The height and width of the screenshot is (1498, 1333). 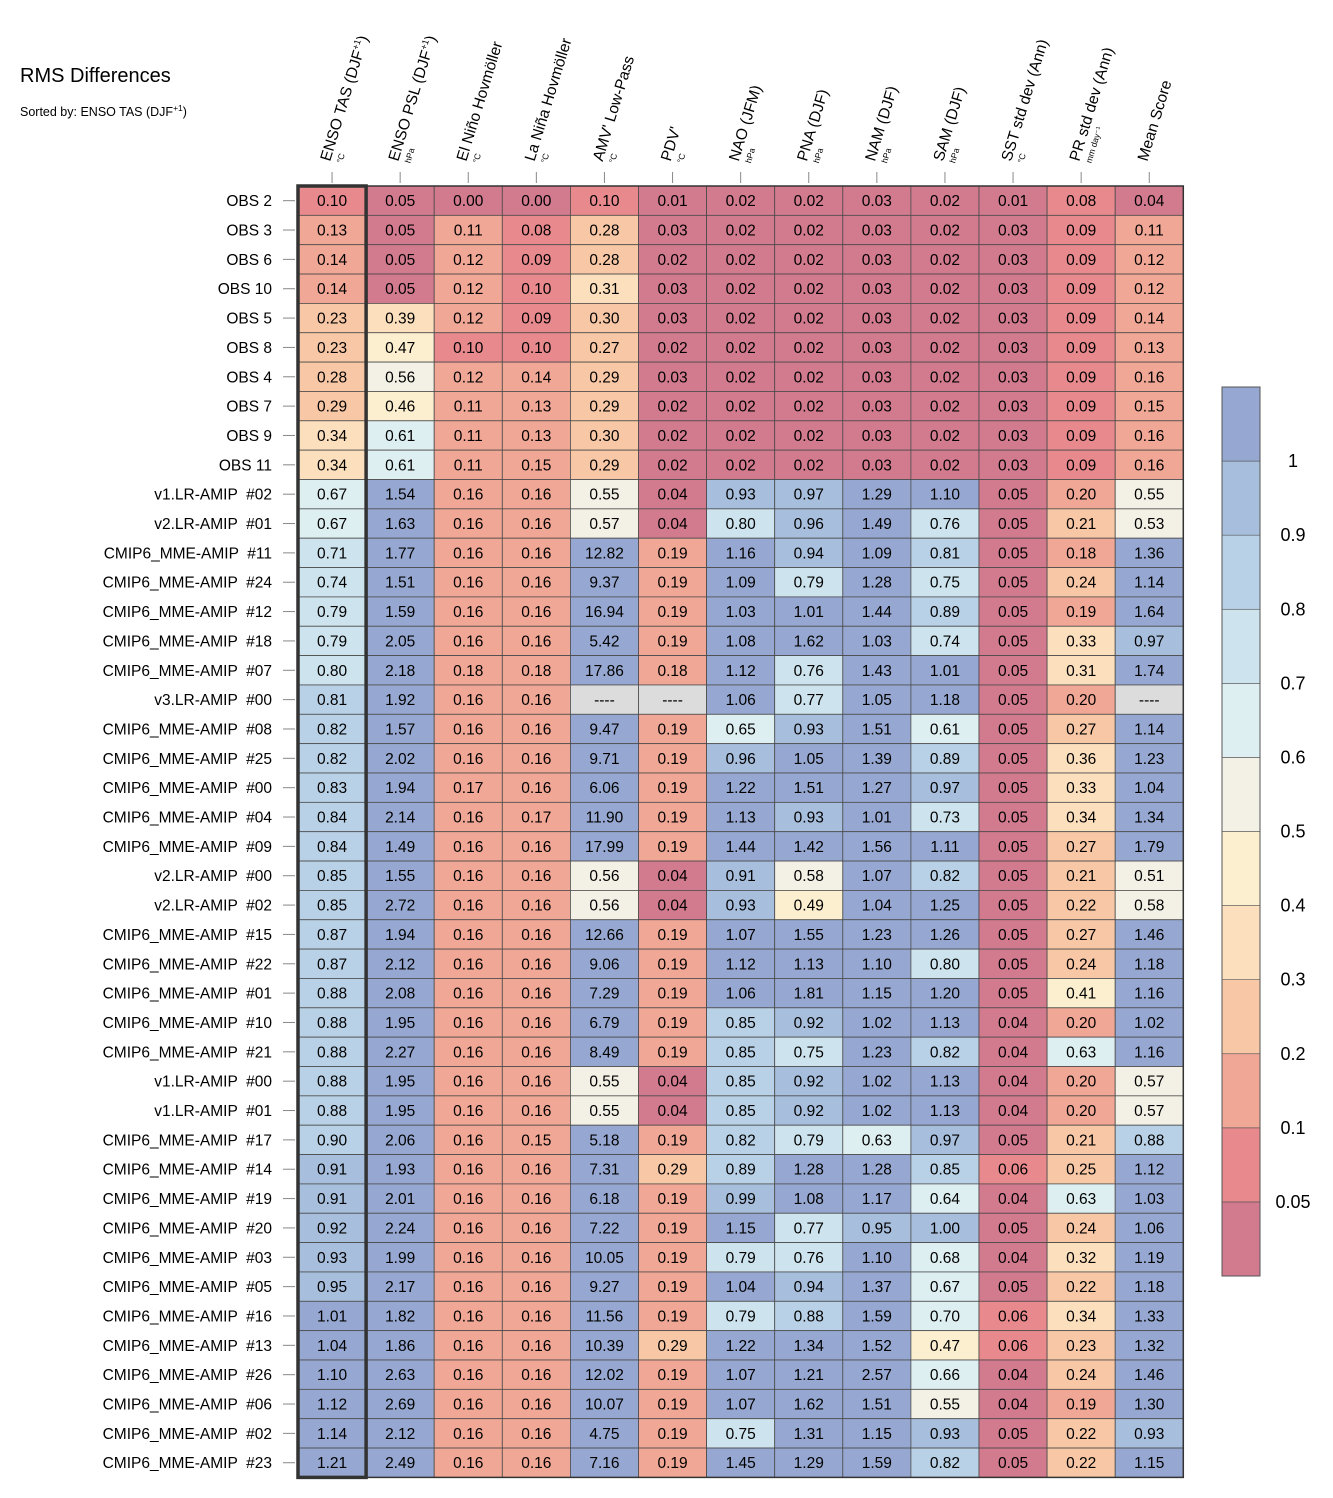 I want to click on cell-value: 0.18, so click(x=468, y=671).